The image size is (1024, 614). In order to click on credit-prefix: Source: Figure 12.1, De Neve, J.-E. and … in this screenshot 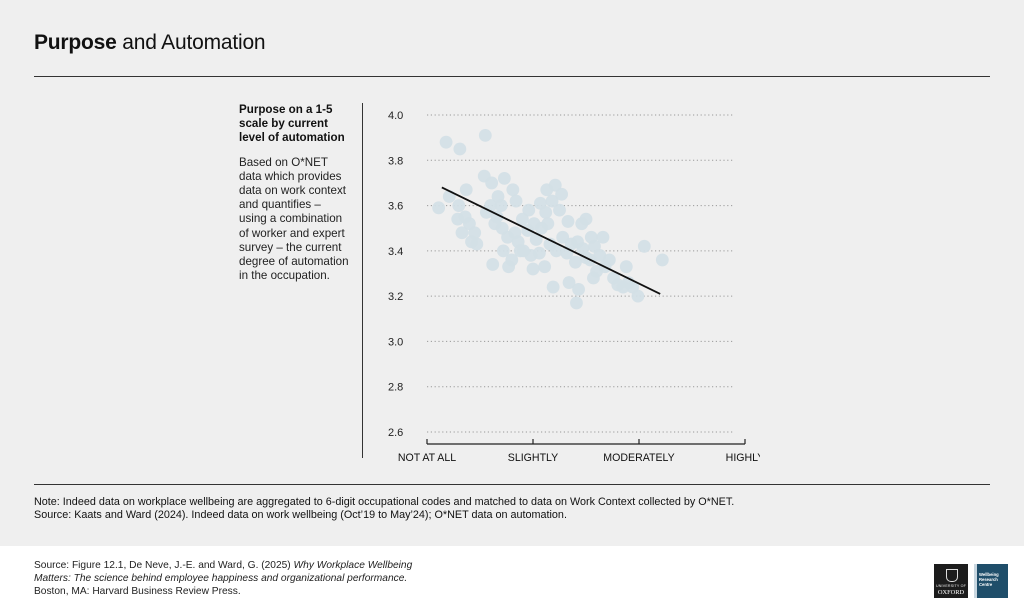, I will do `click(164, 565)`.